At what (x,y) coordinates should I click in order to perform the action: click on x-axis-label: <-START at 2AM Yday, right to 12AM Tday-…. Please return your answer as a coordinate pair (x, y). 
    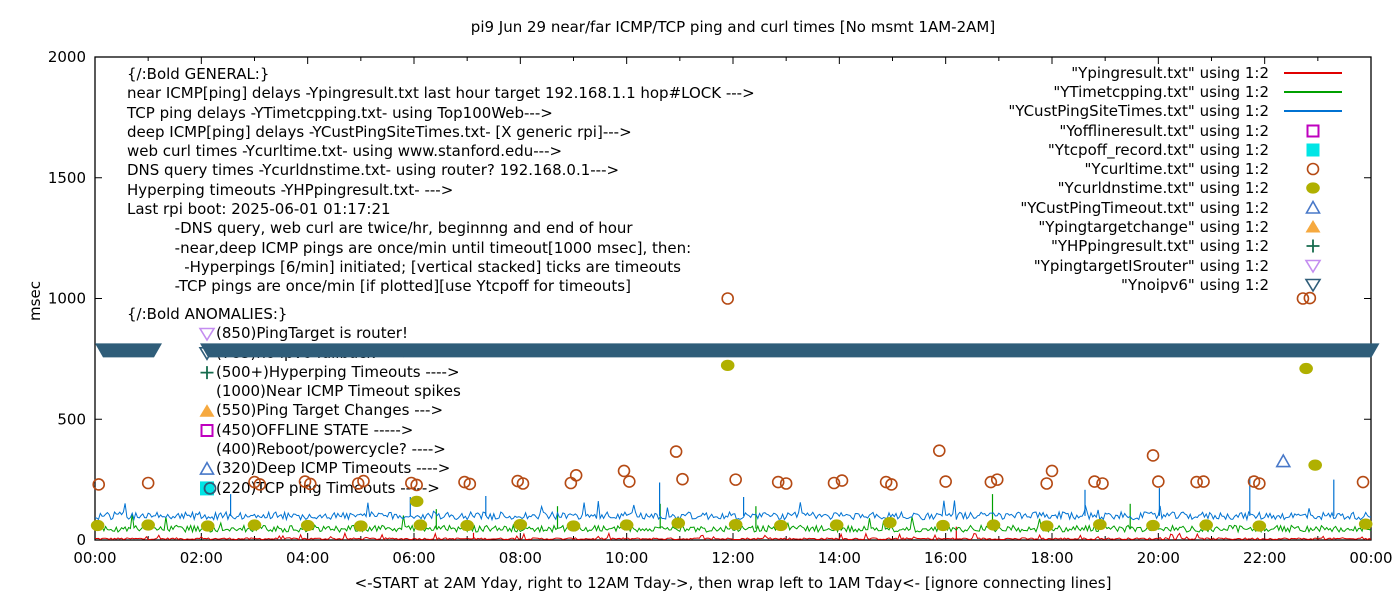
    Looking at the image, I should click on (733, 583).